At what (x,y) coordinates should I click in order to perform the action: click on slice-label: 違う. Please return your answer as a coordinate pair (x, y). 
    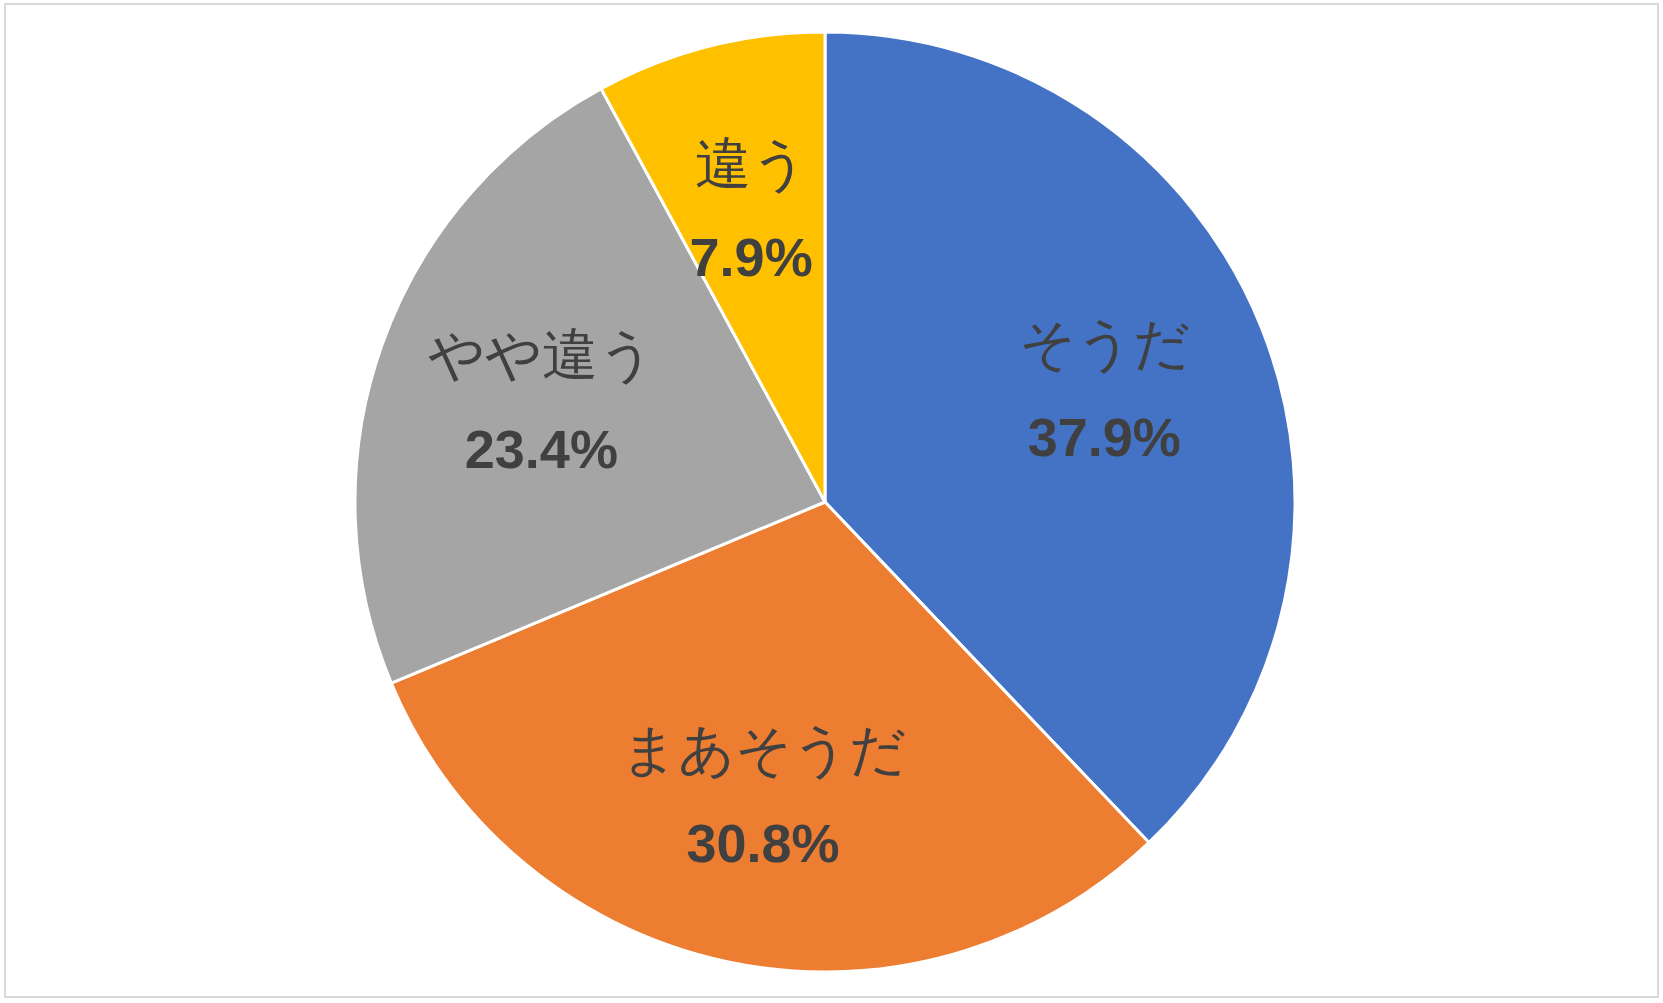
    Looking at the image, I should click on (751, 163).